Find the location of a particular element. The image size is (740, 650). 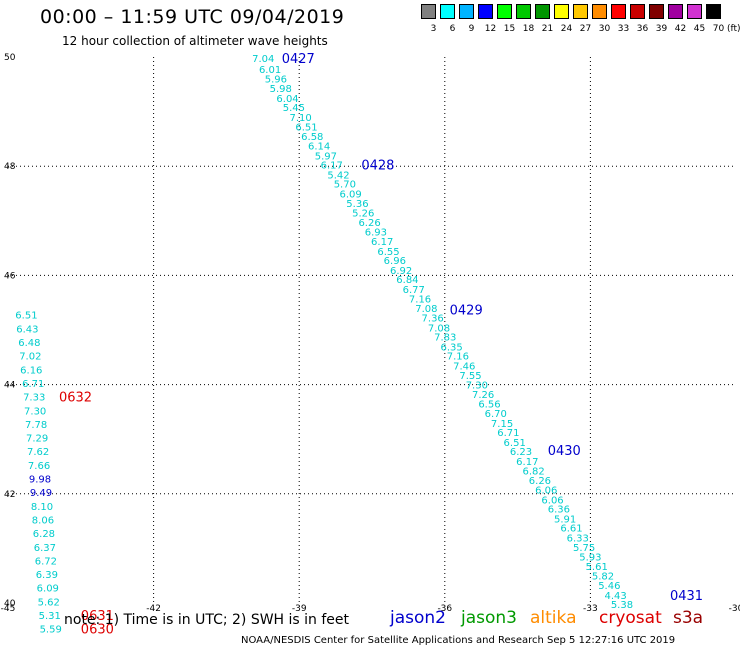

legend-label: 6 is located at coordinates (452, 29).